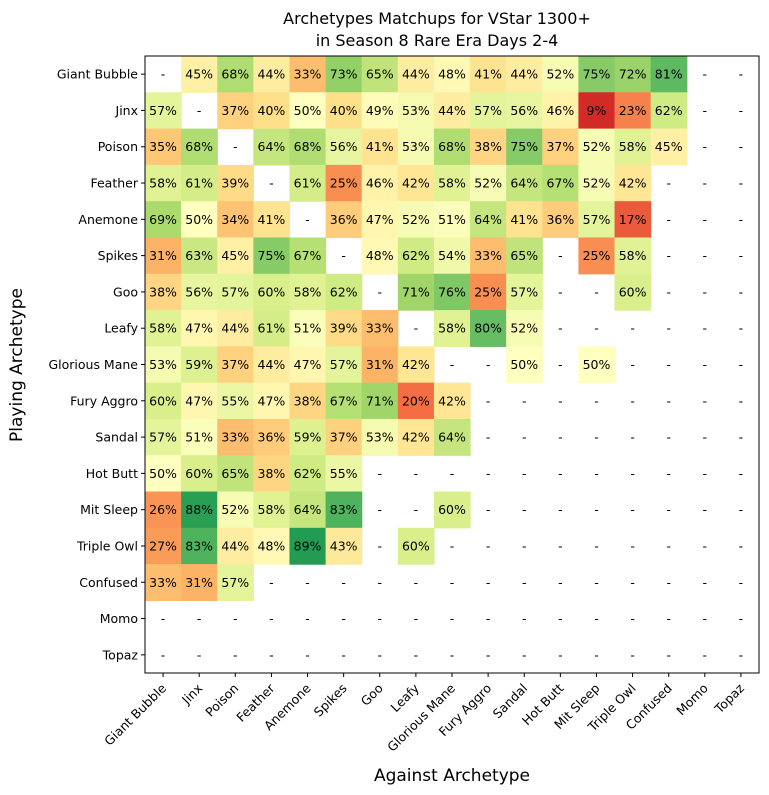 Image resolution: width=769 pixels, height=795 pixels. I want to click on heatmap-cell-label: 34%, so click(235, 219).